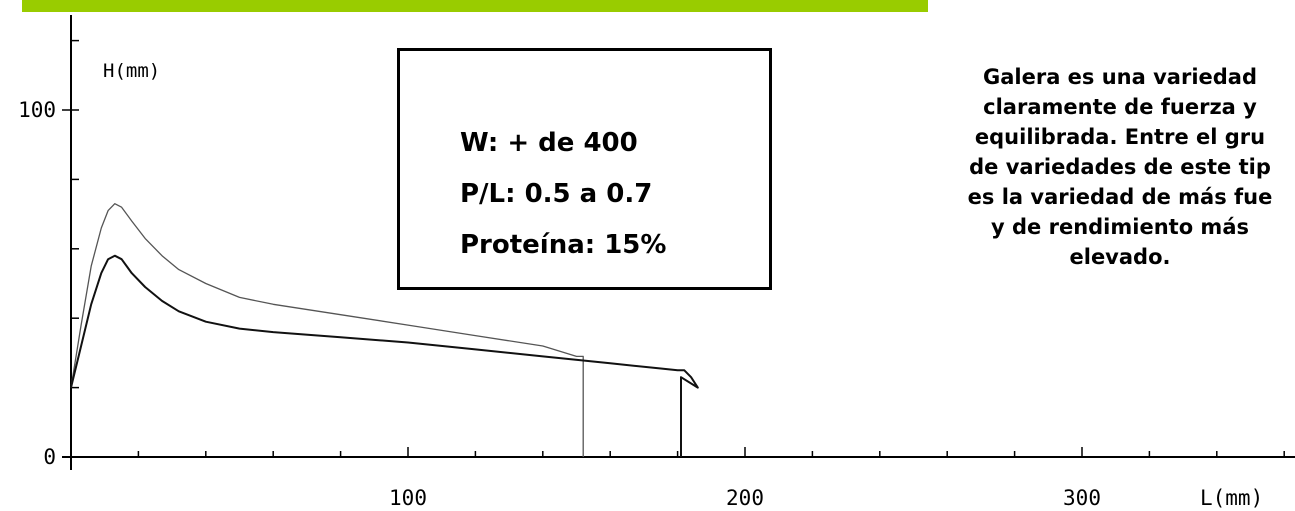 The width and height of the screenshot is (1295, 511). I want to click on y-axis-label: H(mm), so click(131, 71).